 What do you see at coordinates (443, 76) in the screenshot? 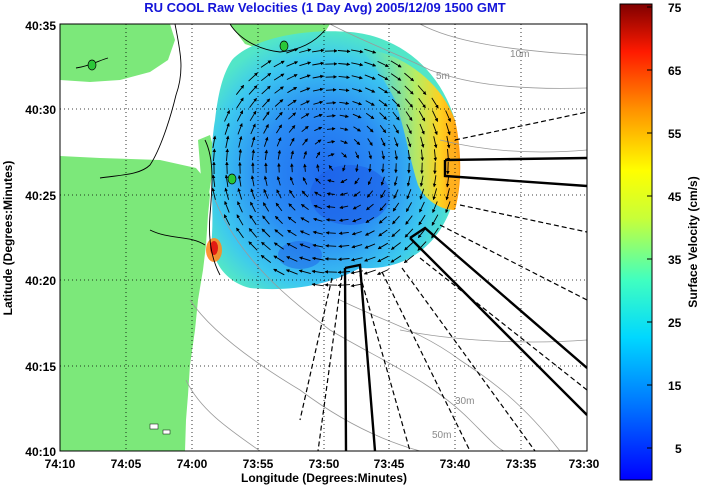
I see `contour-label-5m: 5m` at bounding box center [443, 76].